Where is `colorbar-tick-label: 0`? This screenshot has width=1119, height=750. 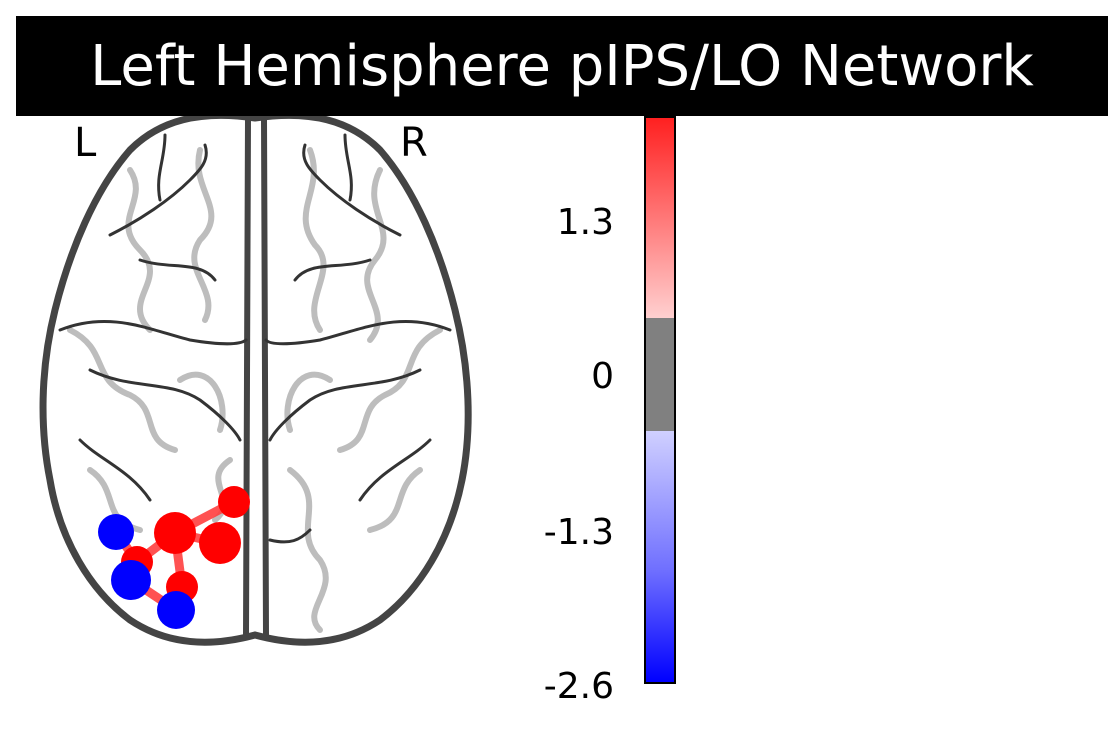
colorbar-tick-label: 0 is located at coordinates (602, 376).